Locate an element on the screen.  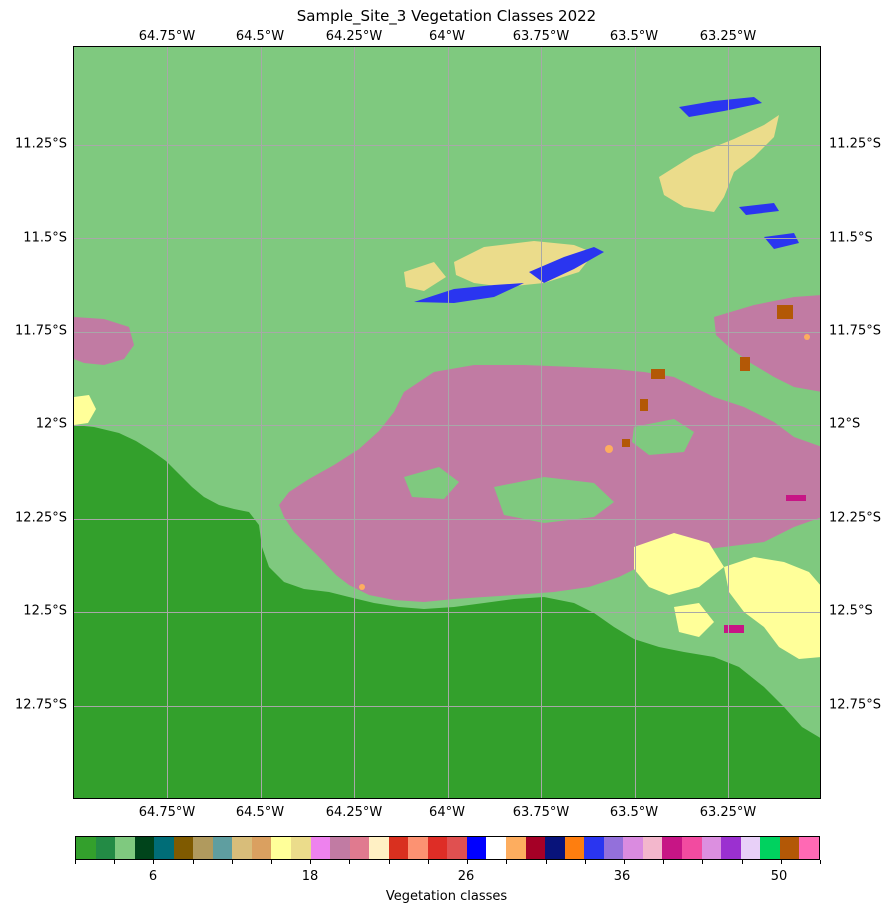
colorbar is located at coordinates (447, 848).